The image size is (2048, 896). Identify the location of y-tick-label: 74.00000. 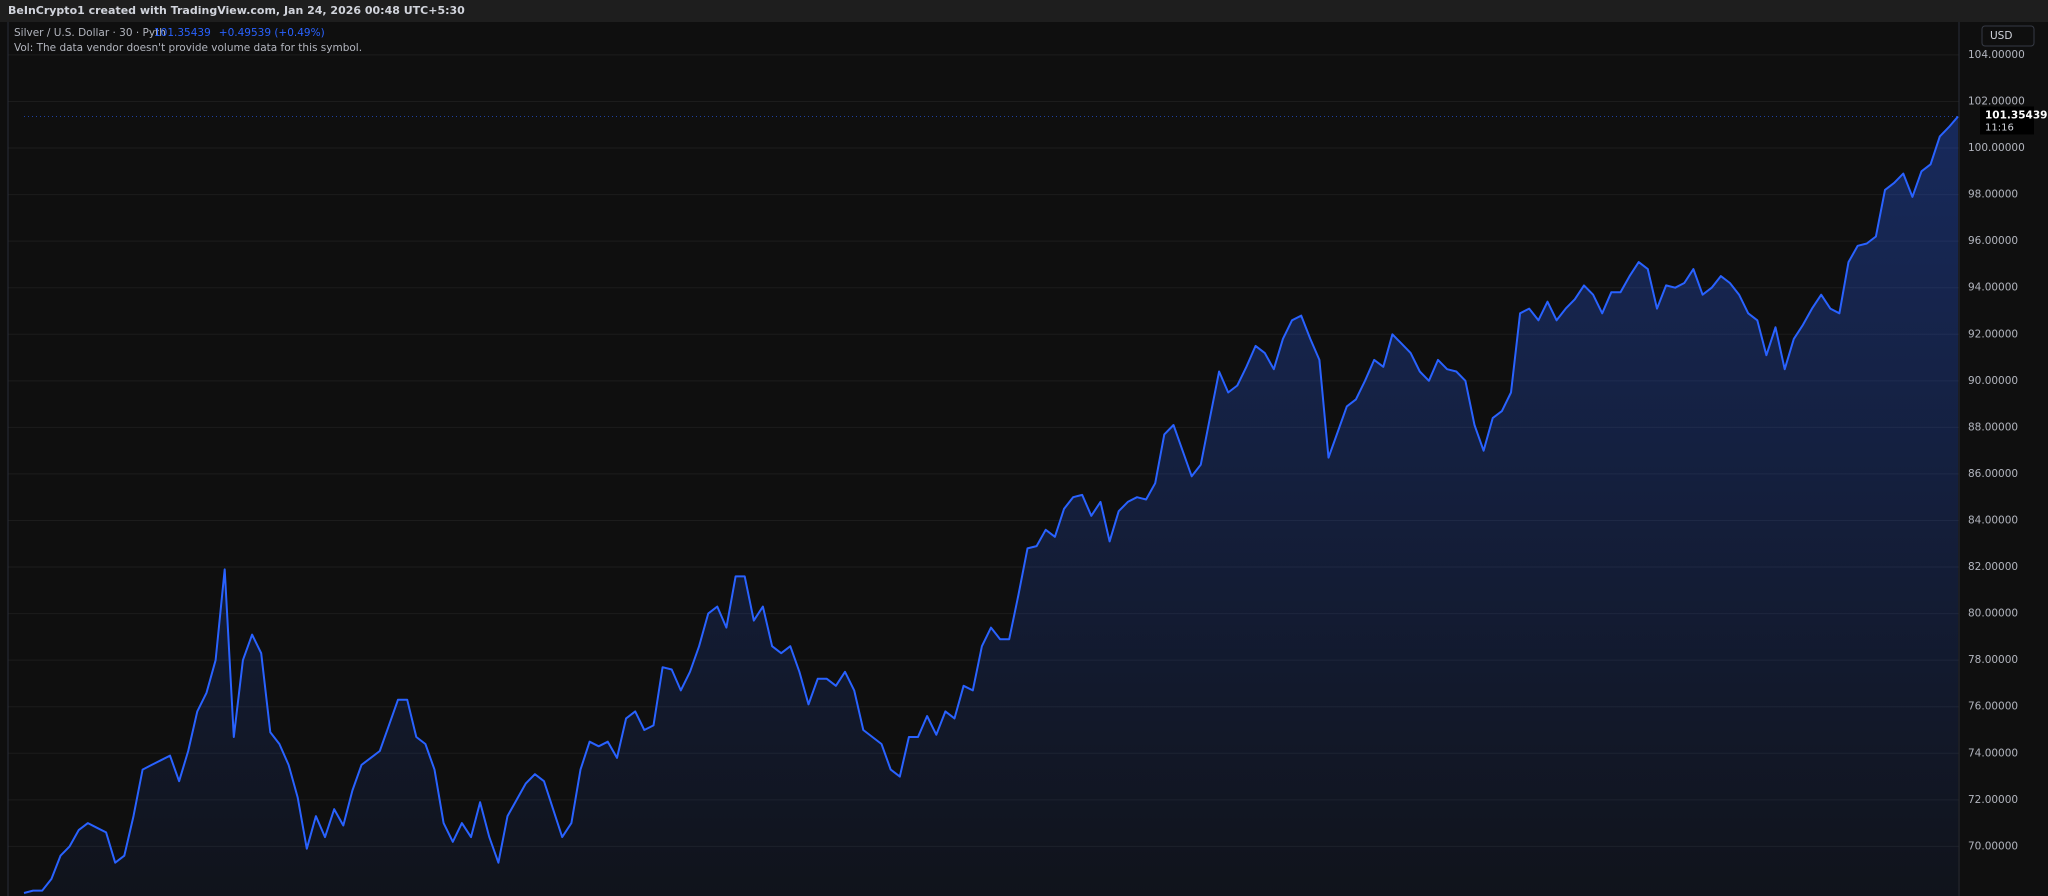
(1993, 753).